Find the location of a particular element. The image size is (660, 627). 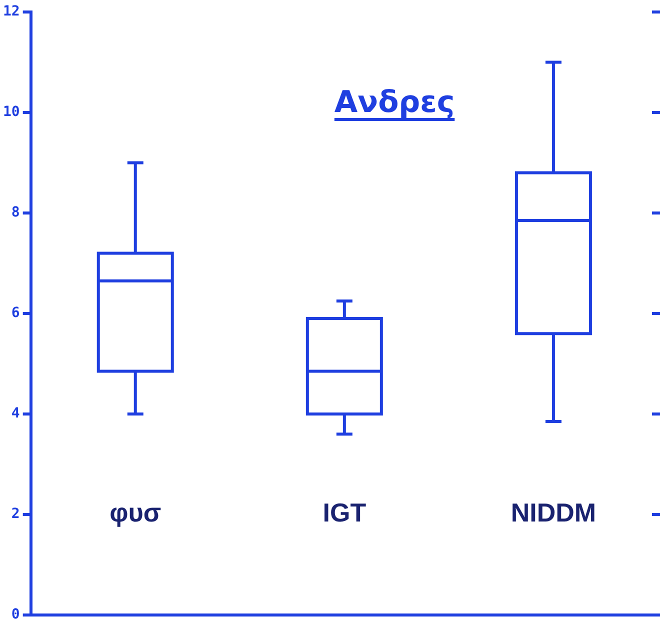

x-tick-label: IGT is located at coordinates (344, 513).